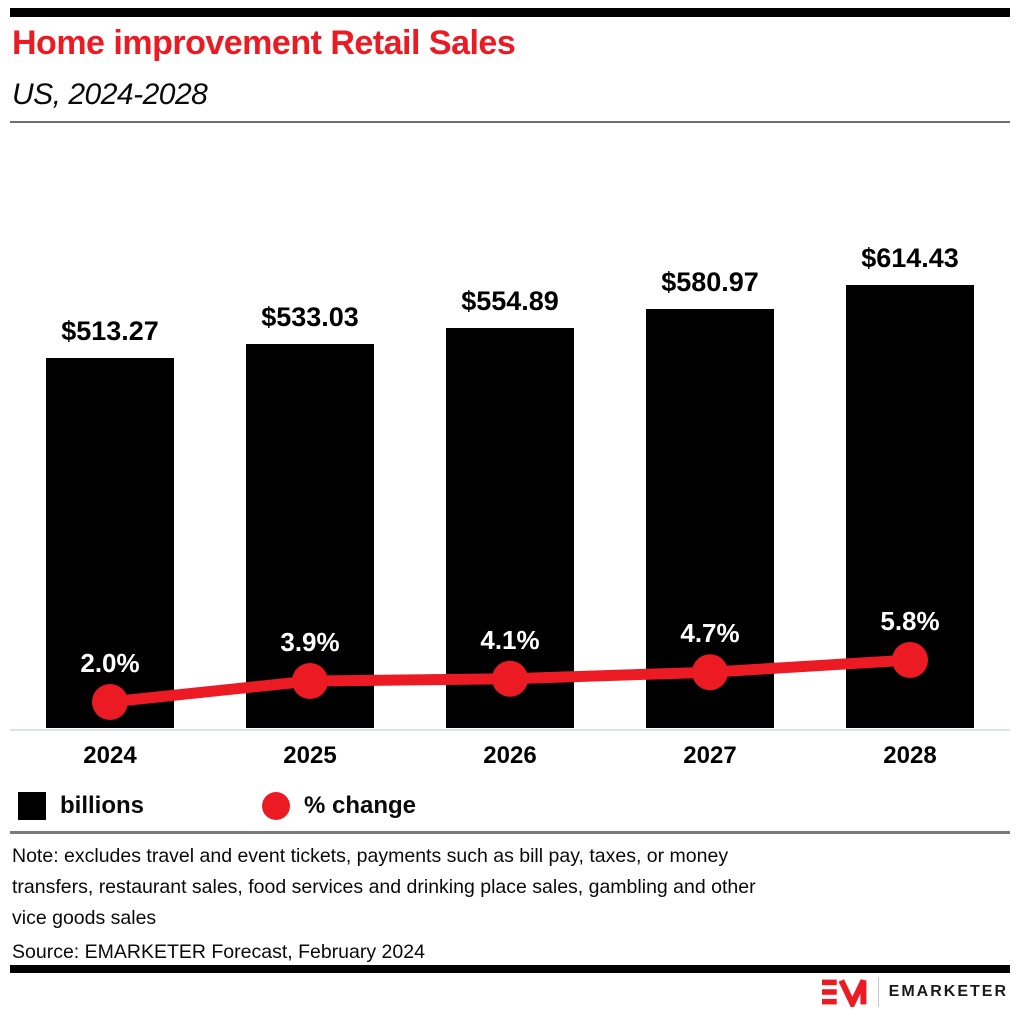  I want to click on pct-label-2028: 5.8%, so click(910, 621).